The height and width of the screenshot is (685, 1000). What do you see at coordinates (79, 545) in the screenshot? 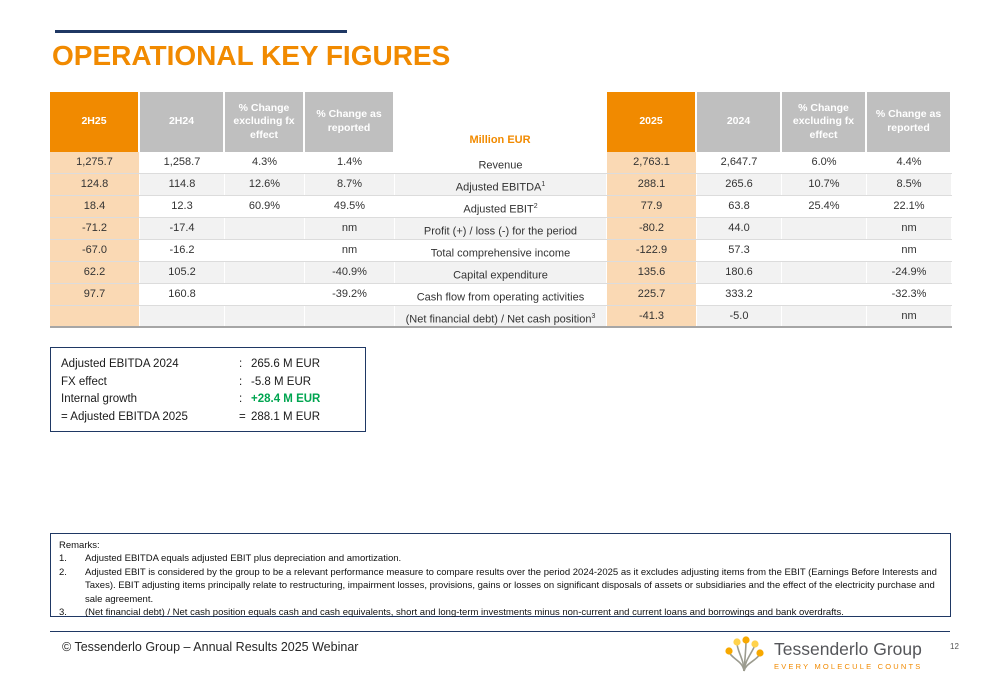
I see `remarks-title: Remarks:` at bounding box center [79, 545].